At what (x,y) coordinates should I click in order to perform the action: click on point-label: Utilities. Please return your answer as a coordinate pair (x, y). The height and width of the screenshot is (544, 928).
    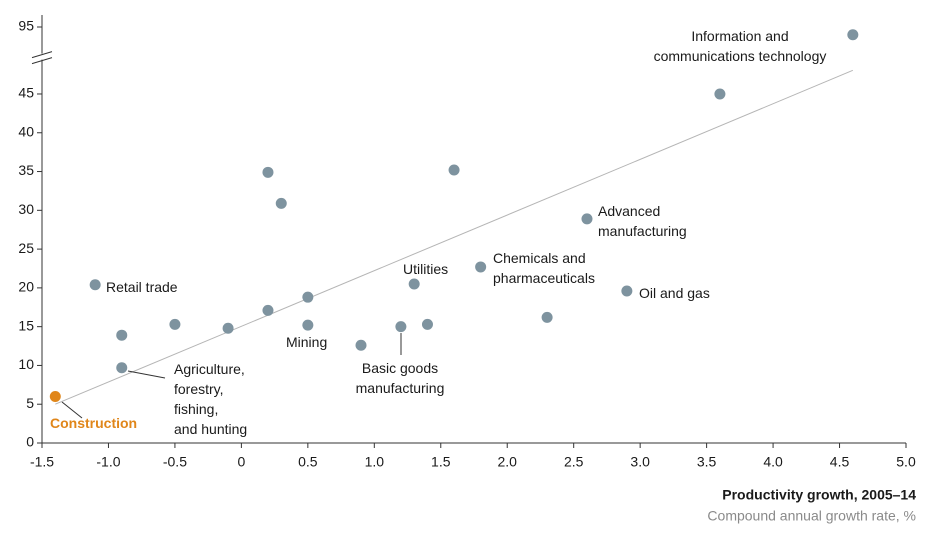
    Looking at the image, I should click on (425, 269).